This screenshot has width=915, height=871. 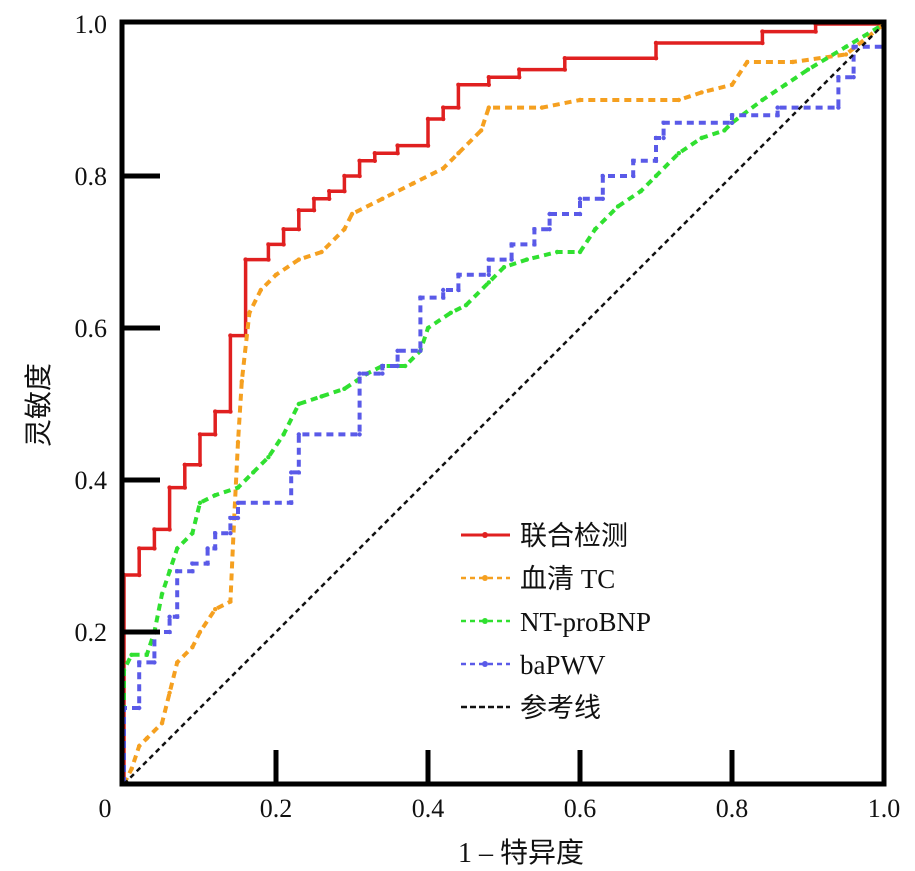 I want to click on x-tick-label: 0.2, so click(x=276, y=808).